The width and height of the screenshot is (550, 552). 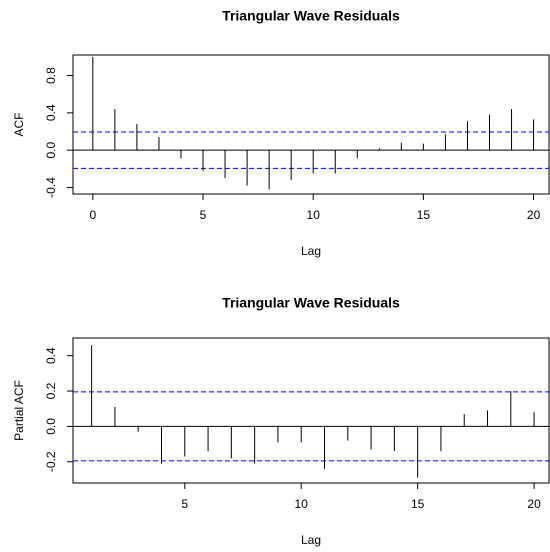 I want to click on x-tick-label: 0, so click(x=92, y=215).